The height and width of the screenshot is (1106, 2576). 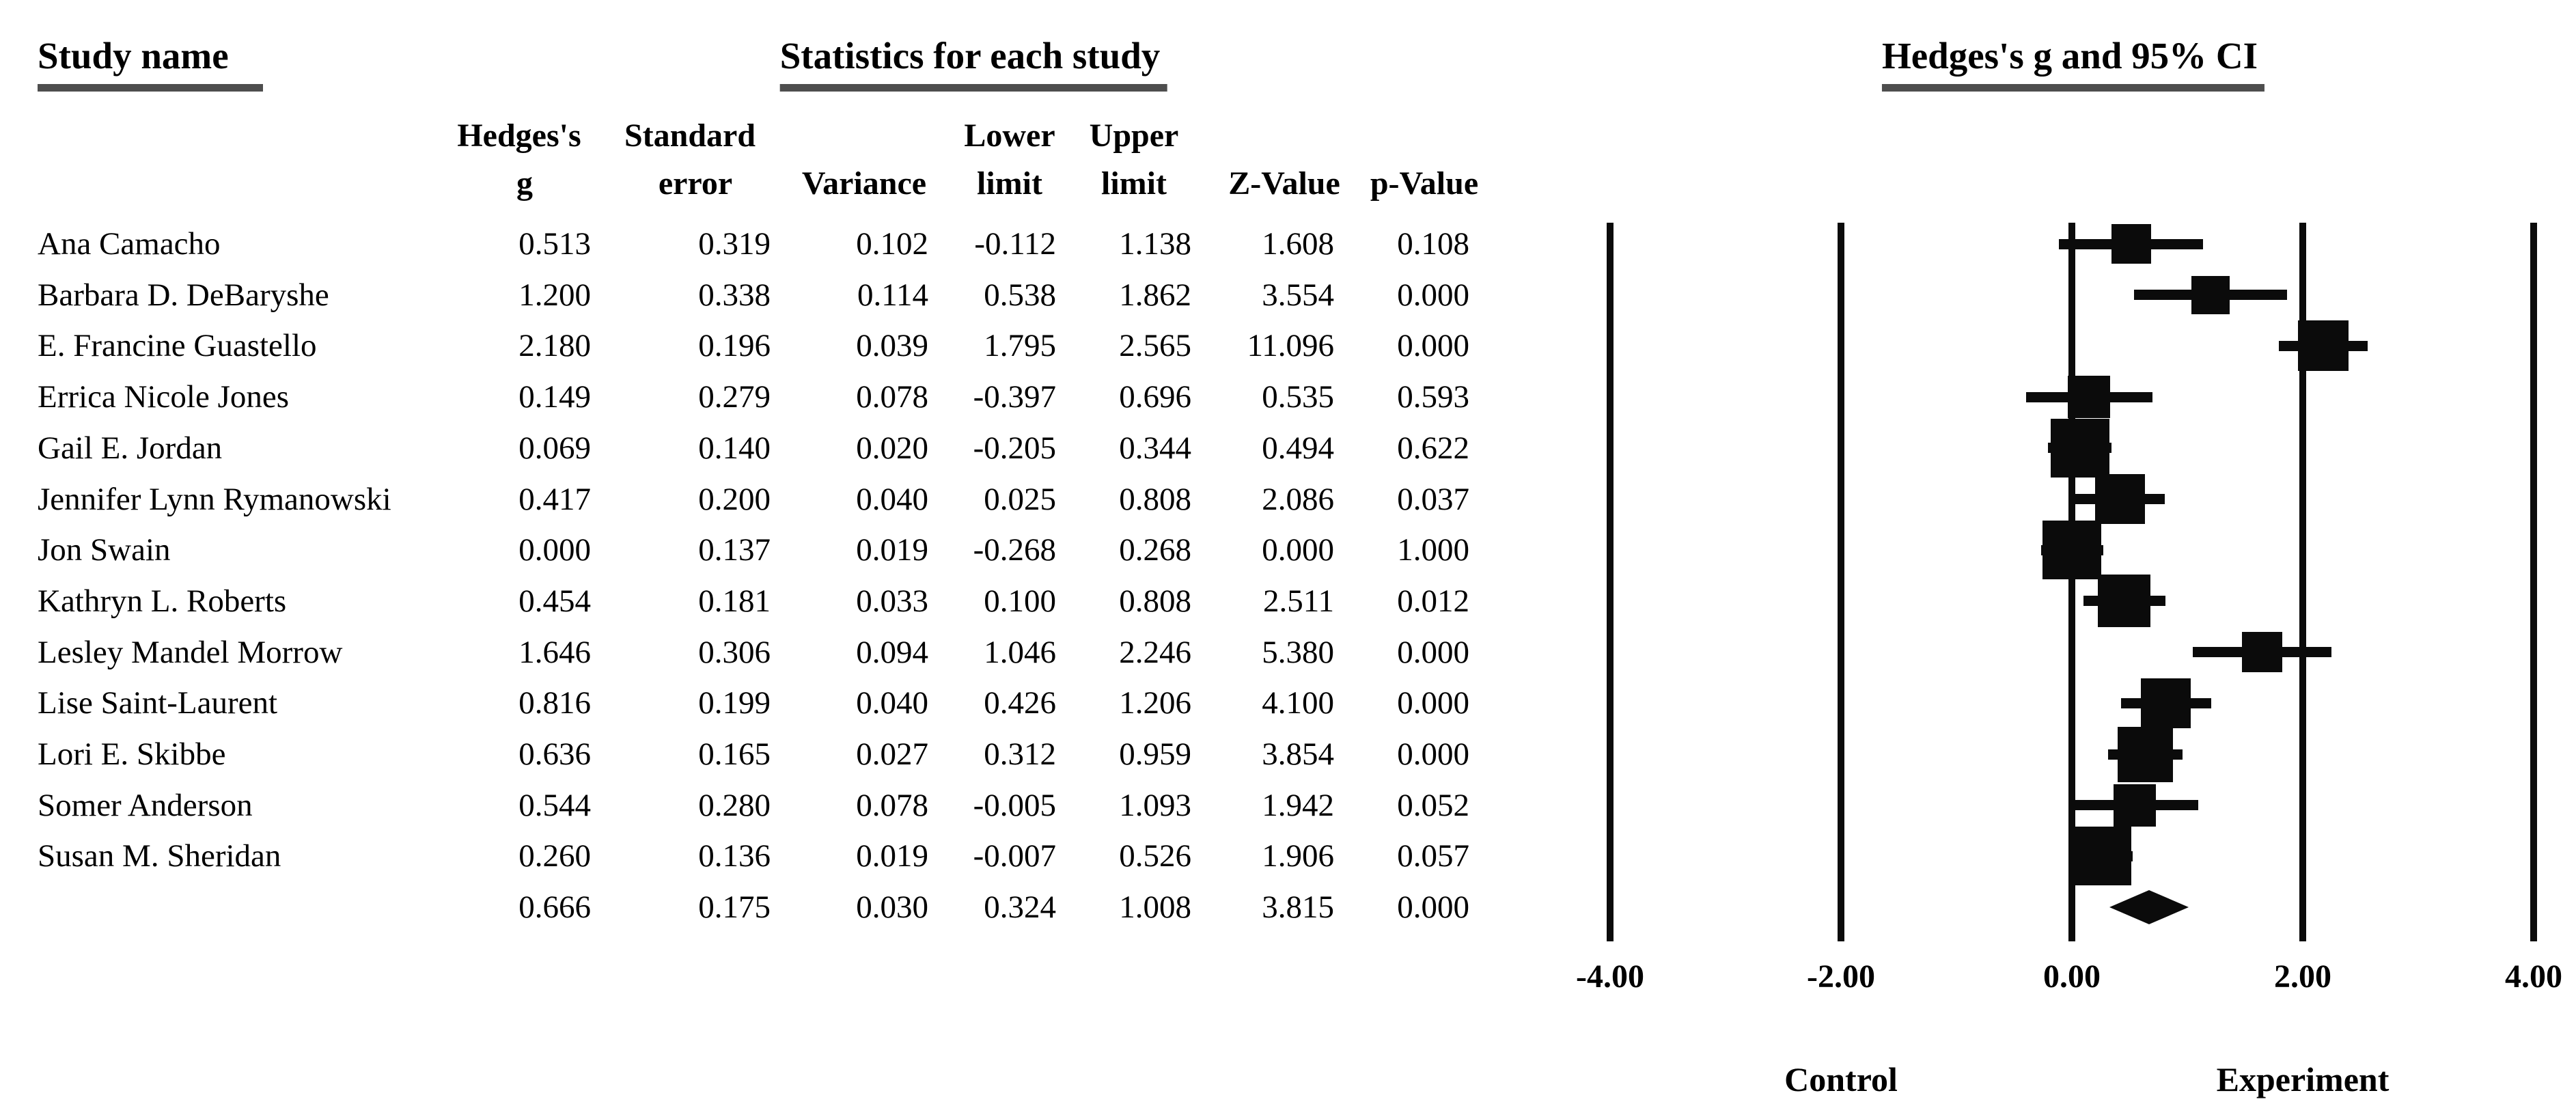 What do you see at coordinates (555, 907) in the screenshot?
I see `summary-g-value: 0.666` at bounding box center [555, 907].